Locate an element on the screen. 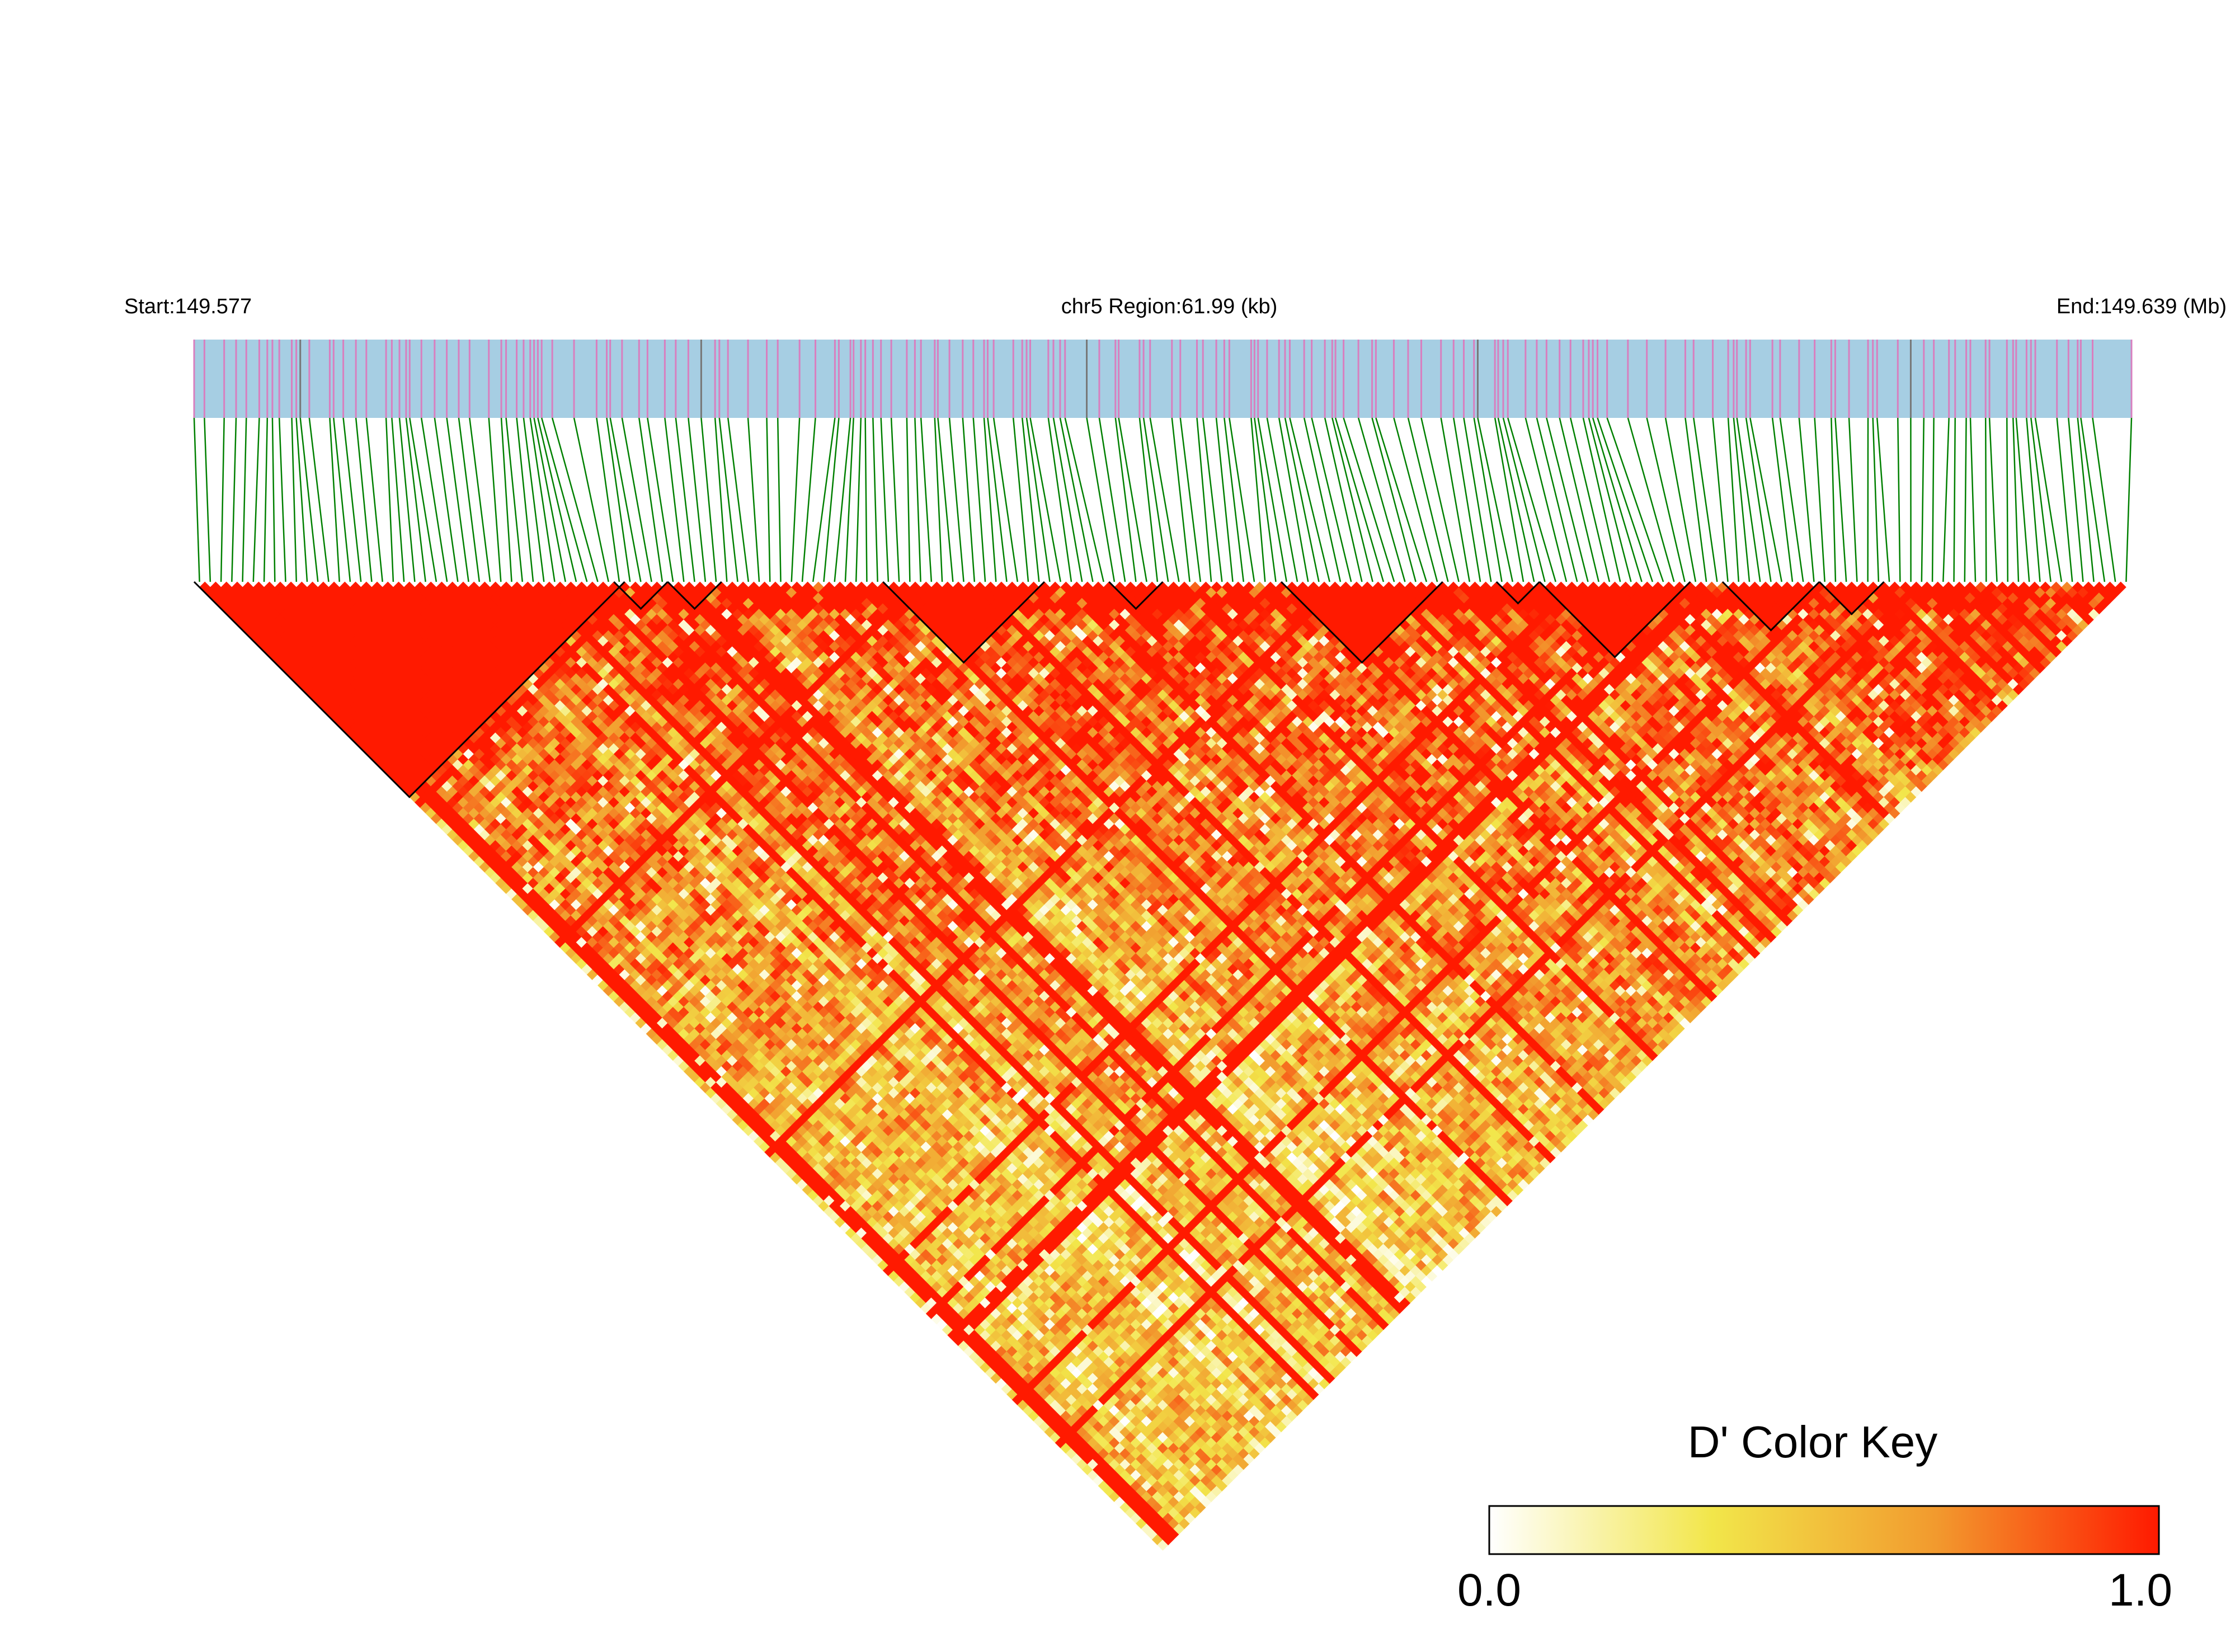  start-label: Start:149.577 is located at coordinates (188, 306).